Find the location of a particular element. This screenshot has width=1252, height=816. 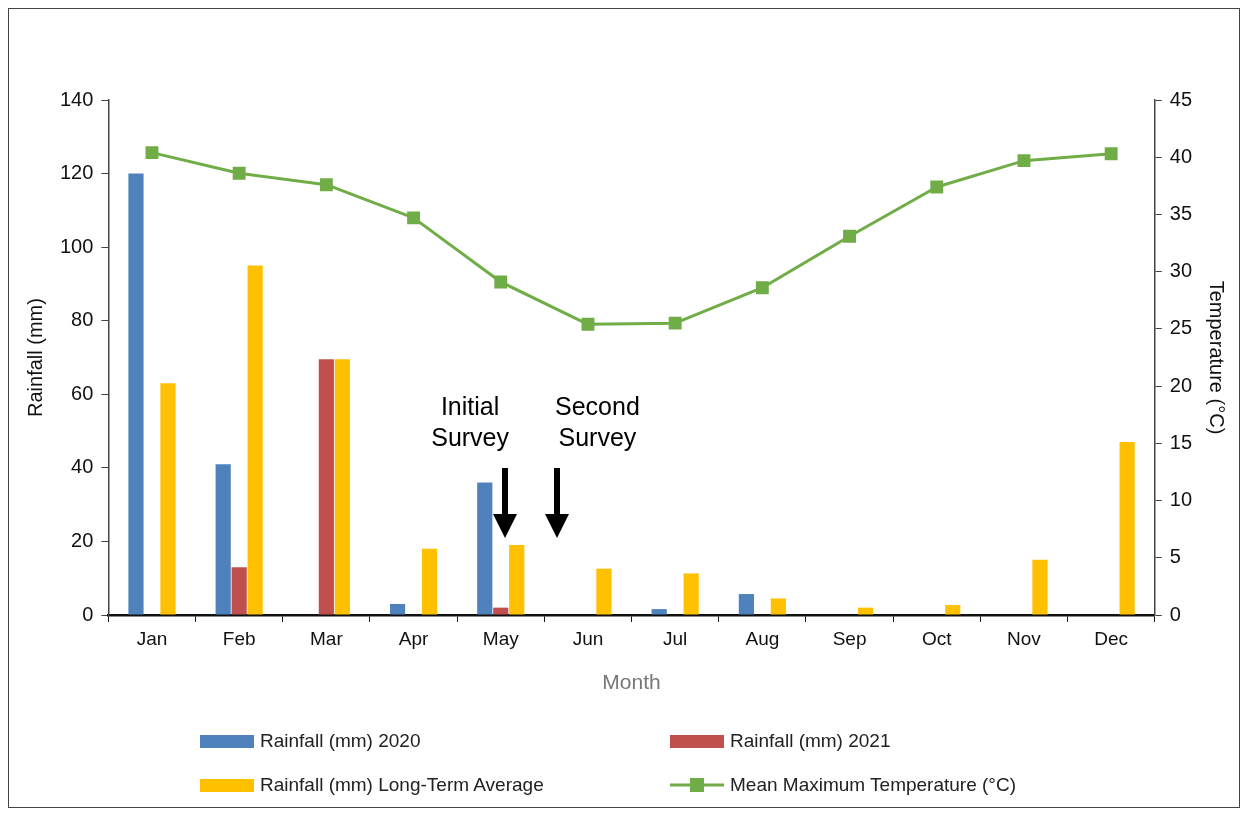

x-axis-title: Month is located at coordinates (631, 682).